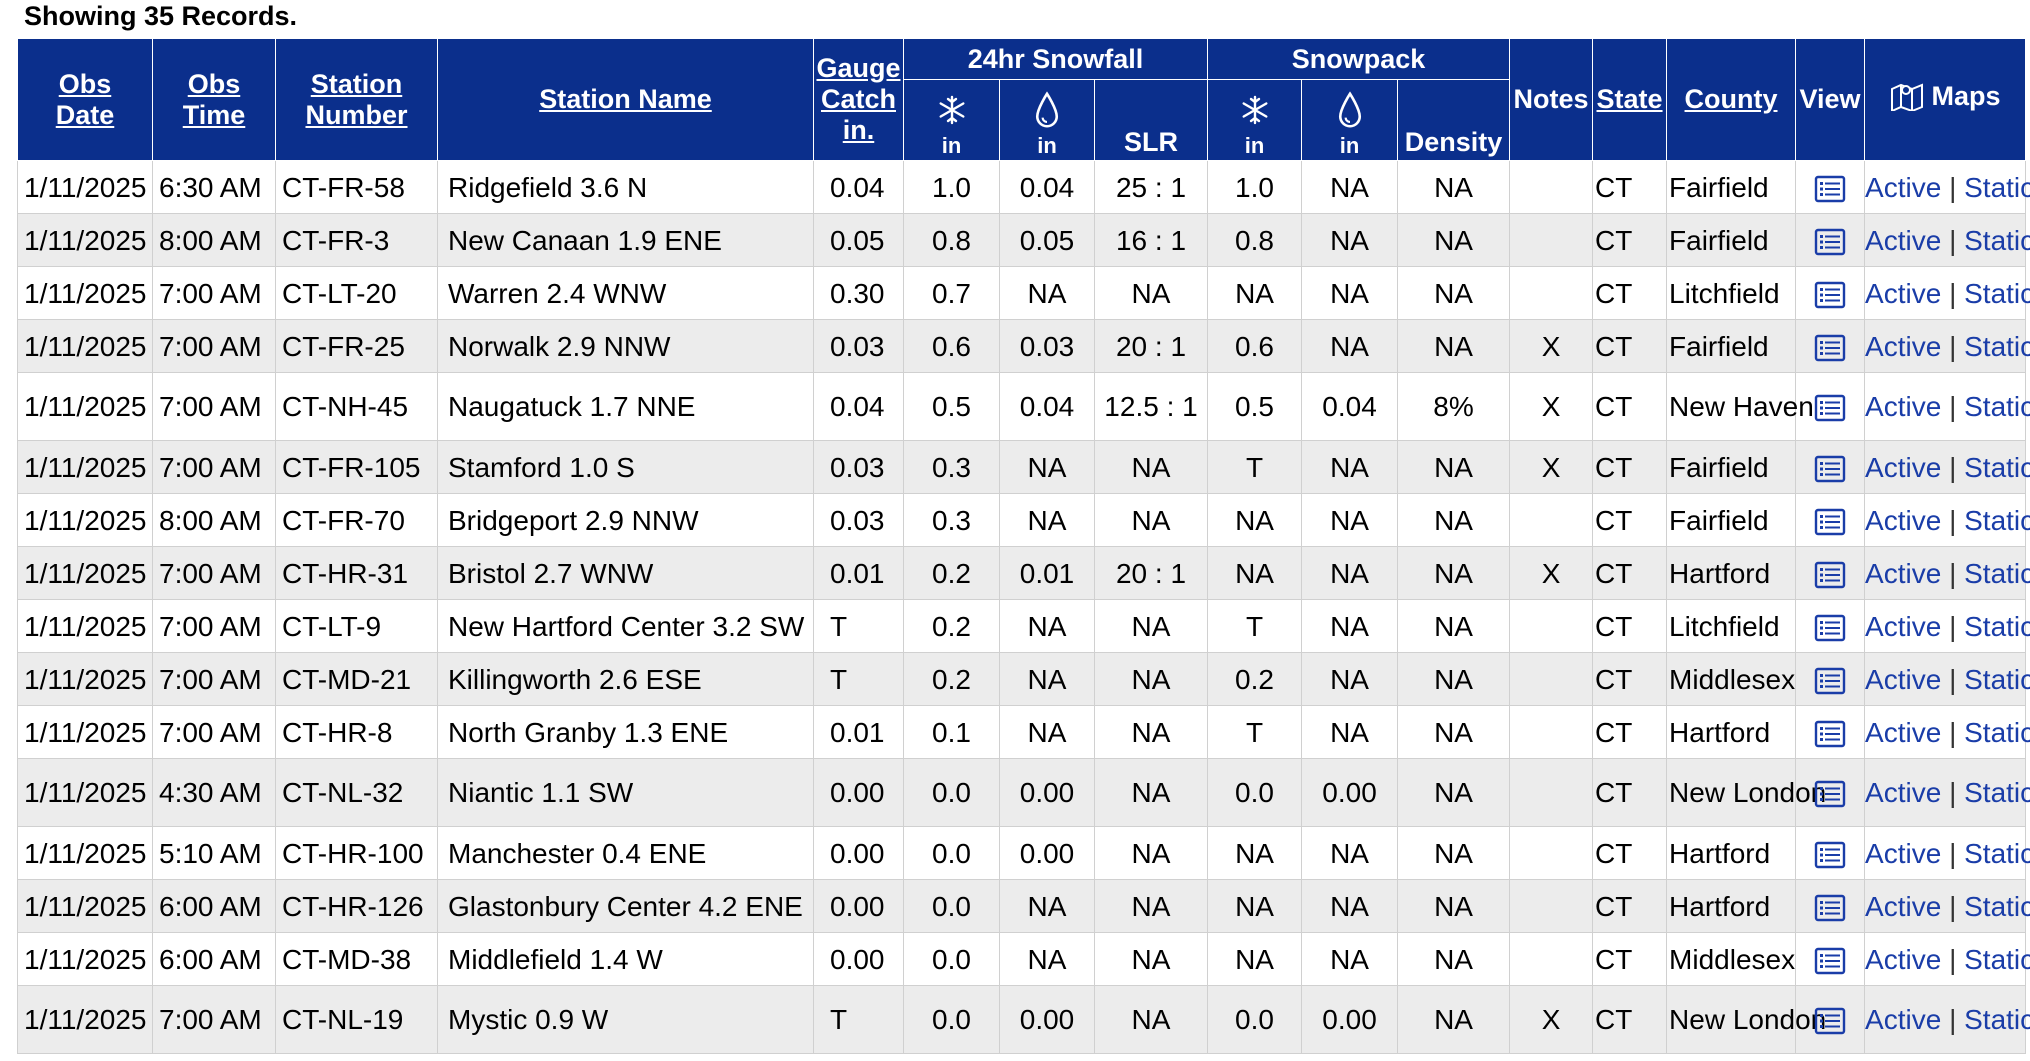 The width and height of the screenshot is (2030, 1061). I want to click on col-state: State, so click(1630, 99).